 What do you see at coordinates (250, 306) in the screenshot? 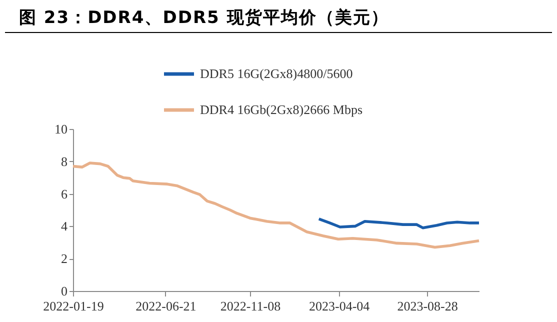
I see `x-tick-label: 2022-11-08` at bounding box center [250, 306].